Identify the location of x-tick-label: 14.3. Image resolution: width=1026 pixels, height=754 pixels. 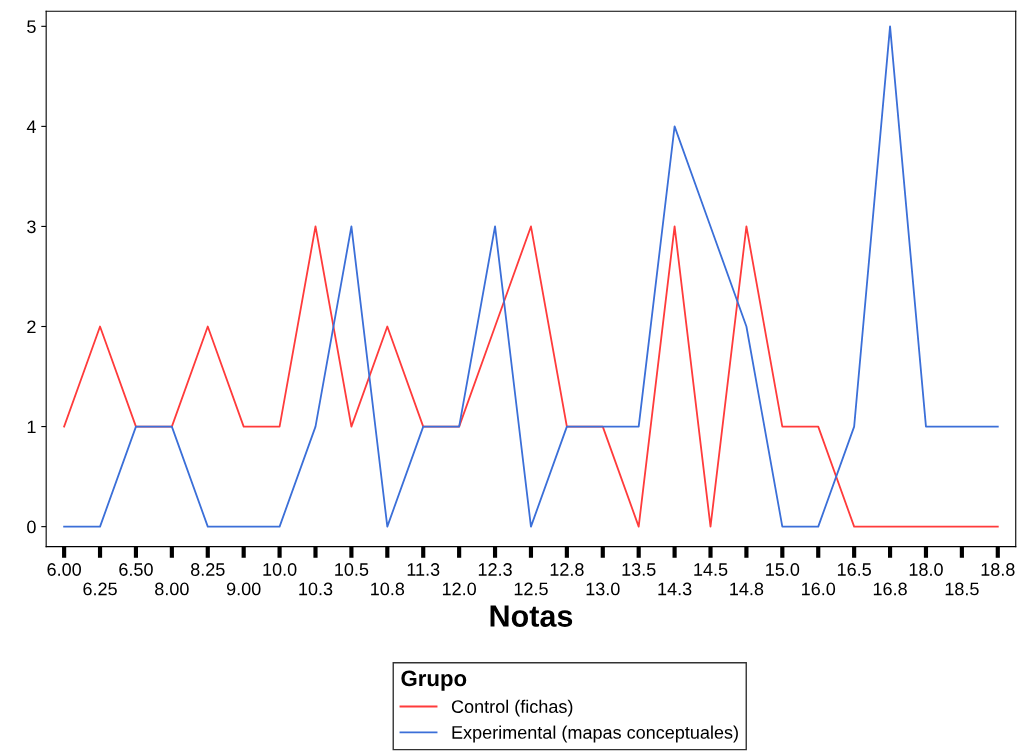
(675, 589).